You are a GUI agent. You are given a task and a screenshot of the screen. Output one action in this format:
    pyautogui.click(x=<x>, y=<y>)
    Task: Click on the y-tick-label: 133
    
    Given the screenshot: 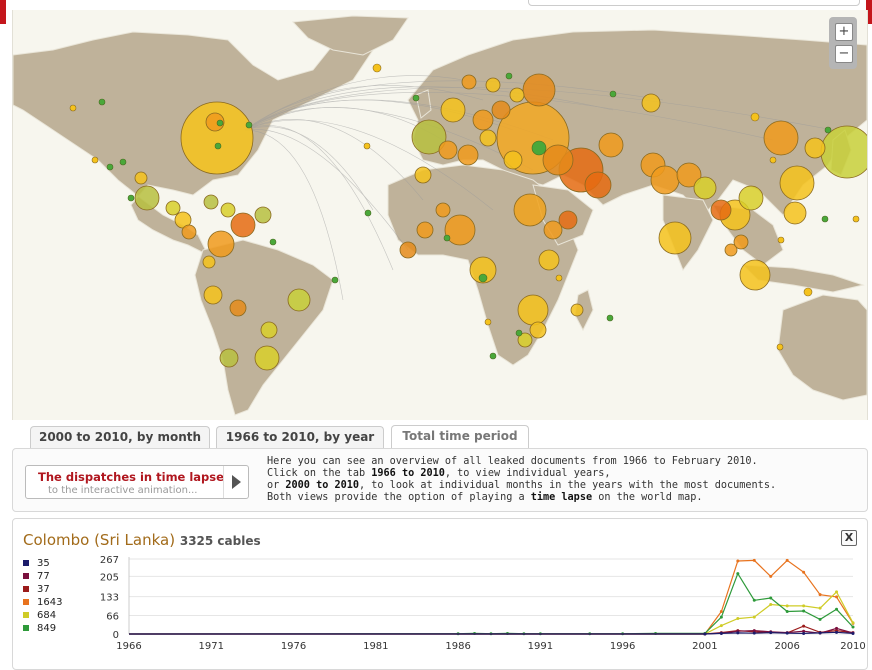 What is the action you would take?
    pyautogui.click(x=109, y=598)
    